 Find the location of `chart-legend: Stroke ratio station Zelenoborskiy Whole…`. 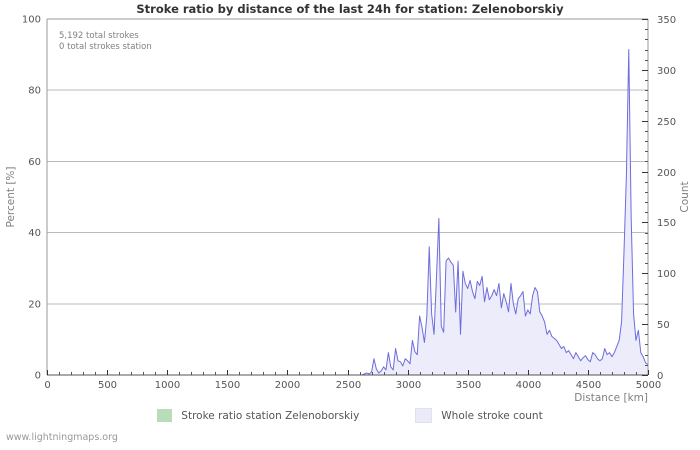

chart-legend: Stroke ratio station Zelenoborskiy Whole… is located at coordinates (350, 415).